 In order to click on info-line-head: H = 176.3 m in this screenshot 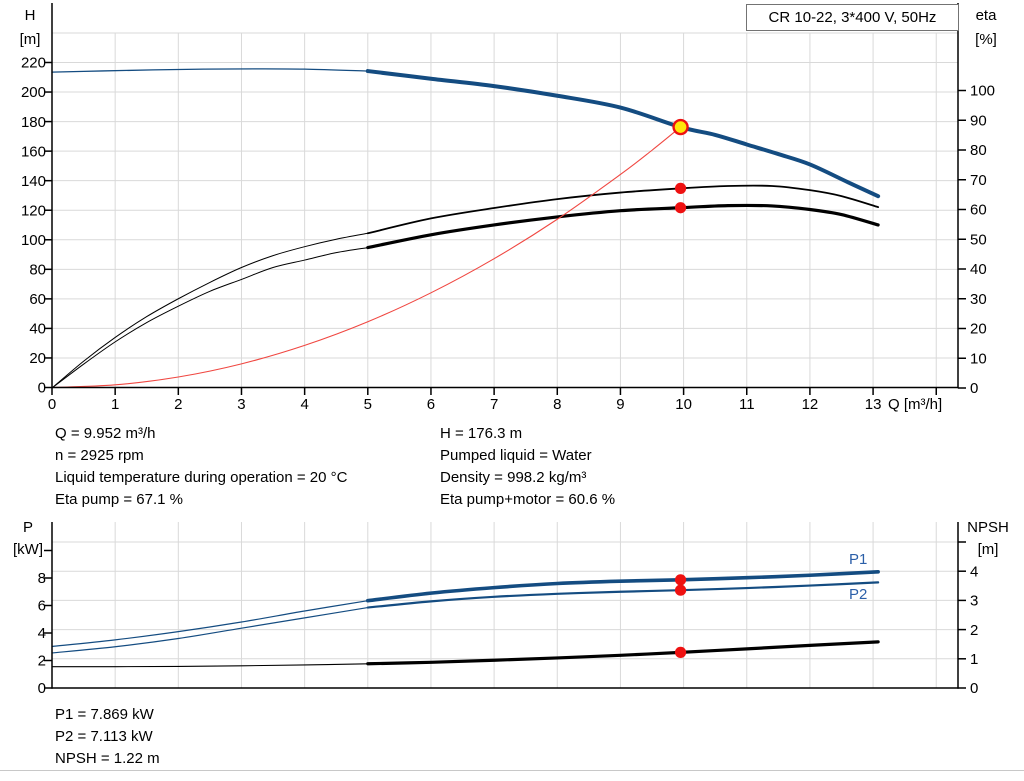, I will do `click(481, 433)`.